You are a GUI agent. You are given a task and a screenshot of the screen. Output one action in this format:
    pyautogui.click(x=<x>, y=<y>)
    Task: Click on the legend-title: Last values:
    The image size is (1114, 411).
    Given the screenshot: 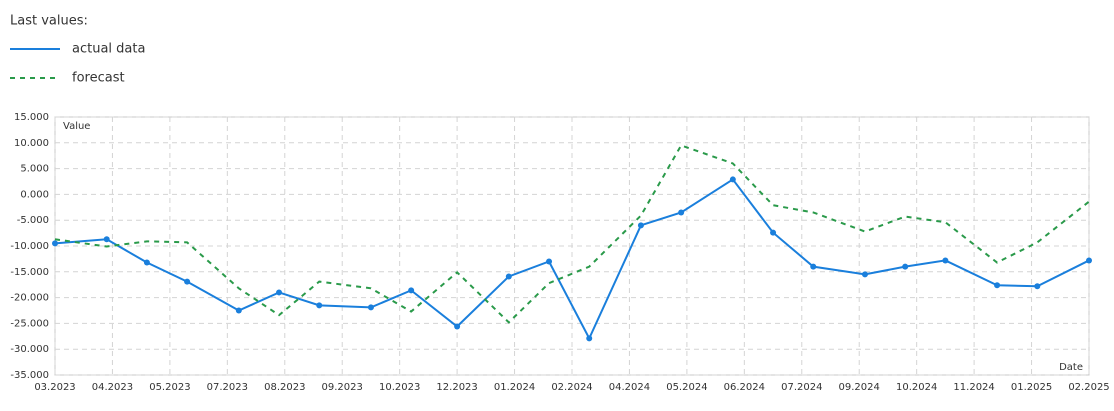 What is the action you would take?
    pyautogui.click(x=49, y=21)
    